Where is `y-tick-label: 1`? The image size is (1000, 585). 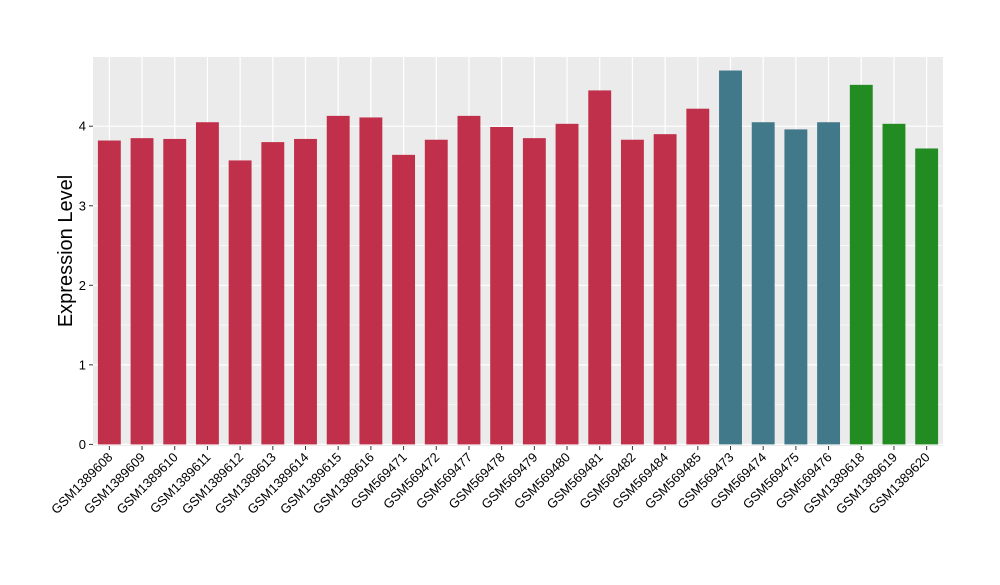
y-tick-label: 1 is located at coordinates (82, 364).